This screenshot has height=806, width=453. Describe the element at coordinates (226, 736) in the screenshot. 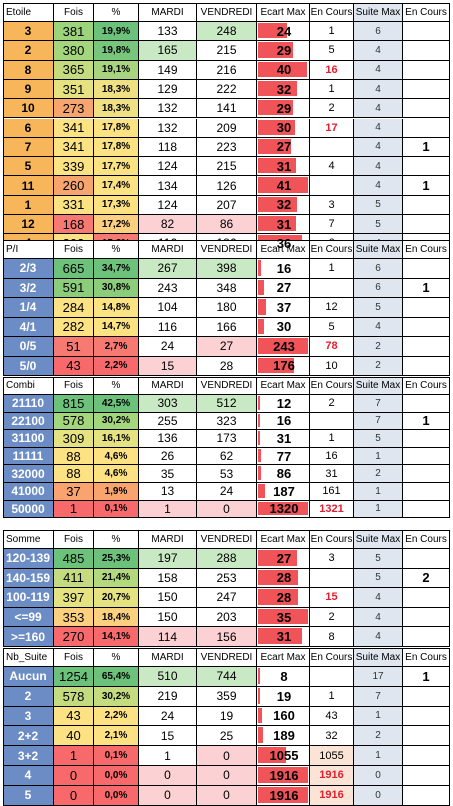

I see `table-row: 2+2 40 2,1% 15 25 189 32 2` at that location.